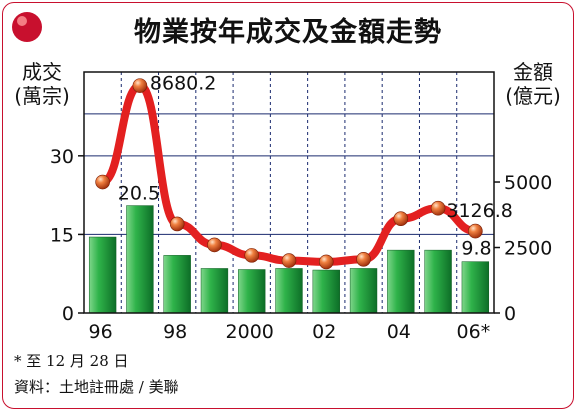 The width and height of the screenshot is (576, 411). I want to click on left-axis-label-line1: 成交, so click(42, 72).